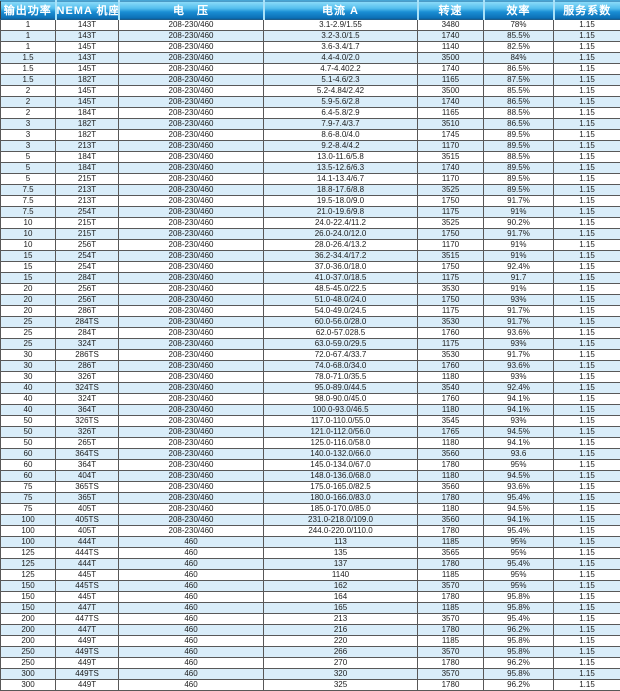  What do you see at coordinates (87, 300) in the screenshot?
I see `cell-frame: 256T` at bounding box center [87, 300].